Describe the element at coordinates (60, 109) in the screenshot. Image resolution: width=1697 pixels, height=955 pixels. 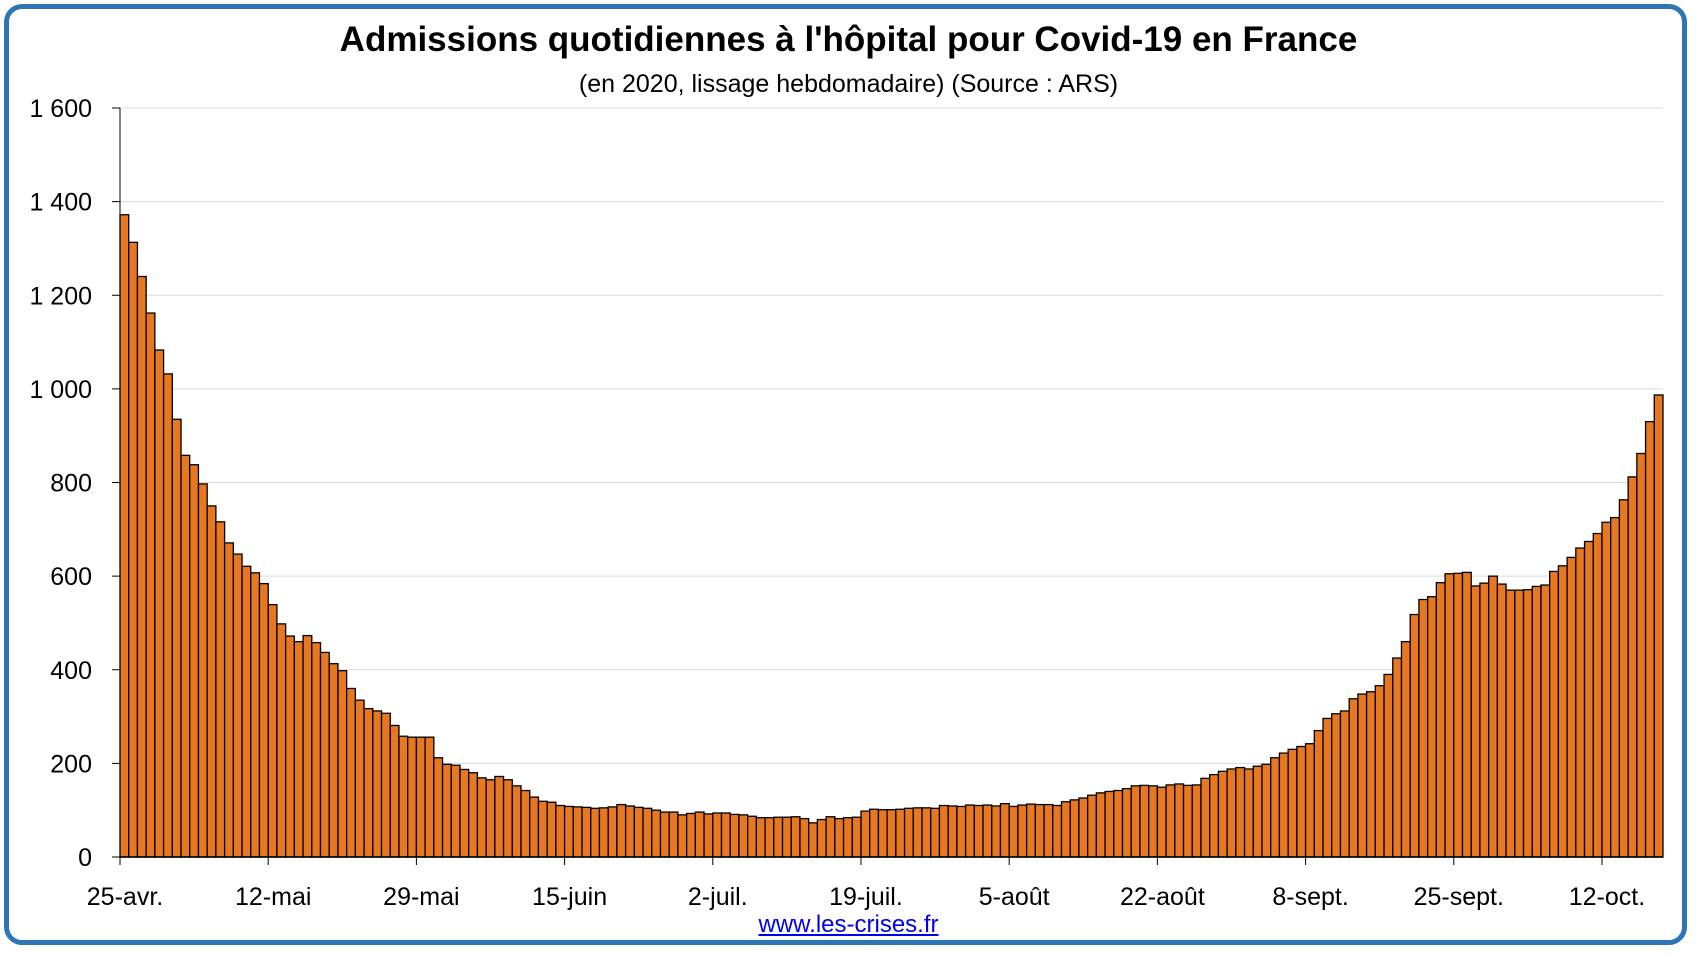
I see `y-tick-label: 1 600` at that location.